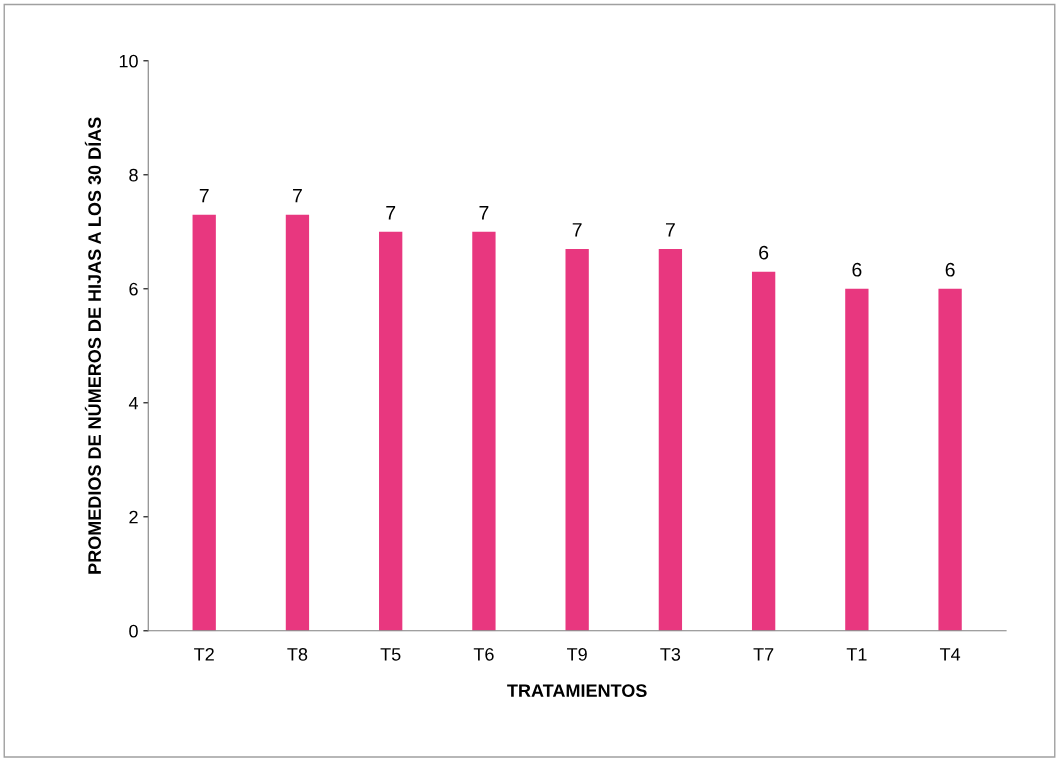 The width and height of the screenshot is (1059, 760). What do you see at coordinates (577, 690) in the screenshot?
I see `x-axis-title: TRATAMIENTOS` at bounding box center [577, 690].